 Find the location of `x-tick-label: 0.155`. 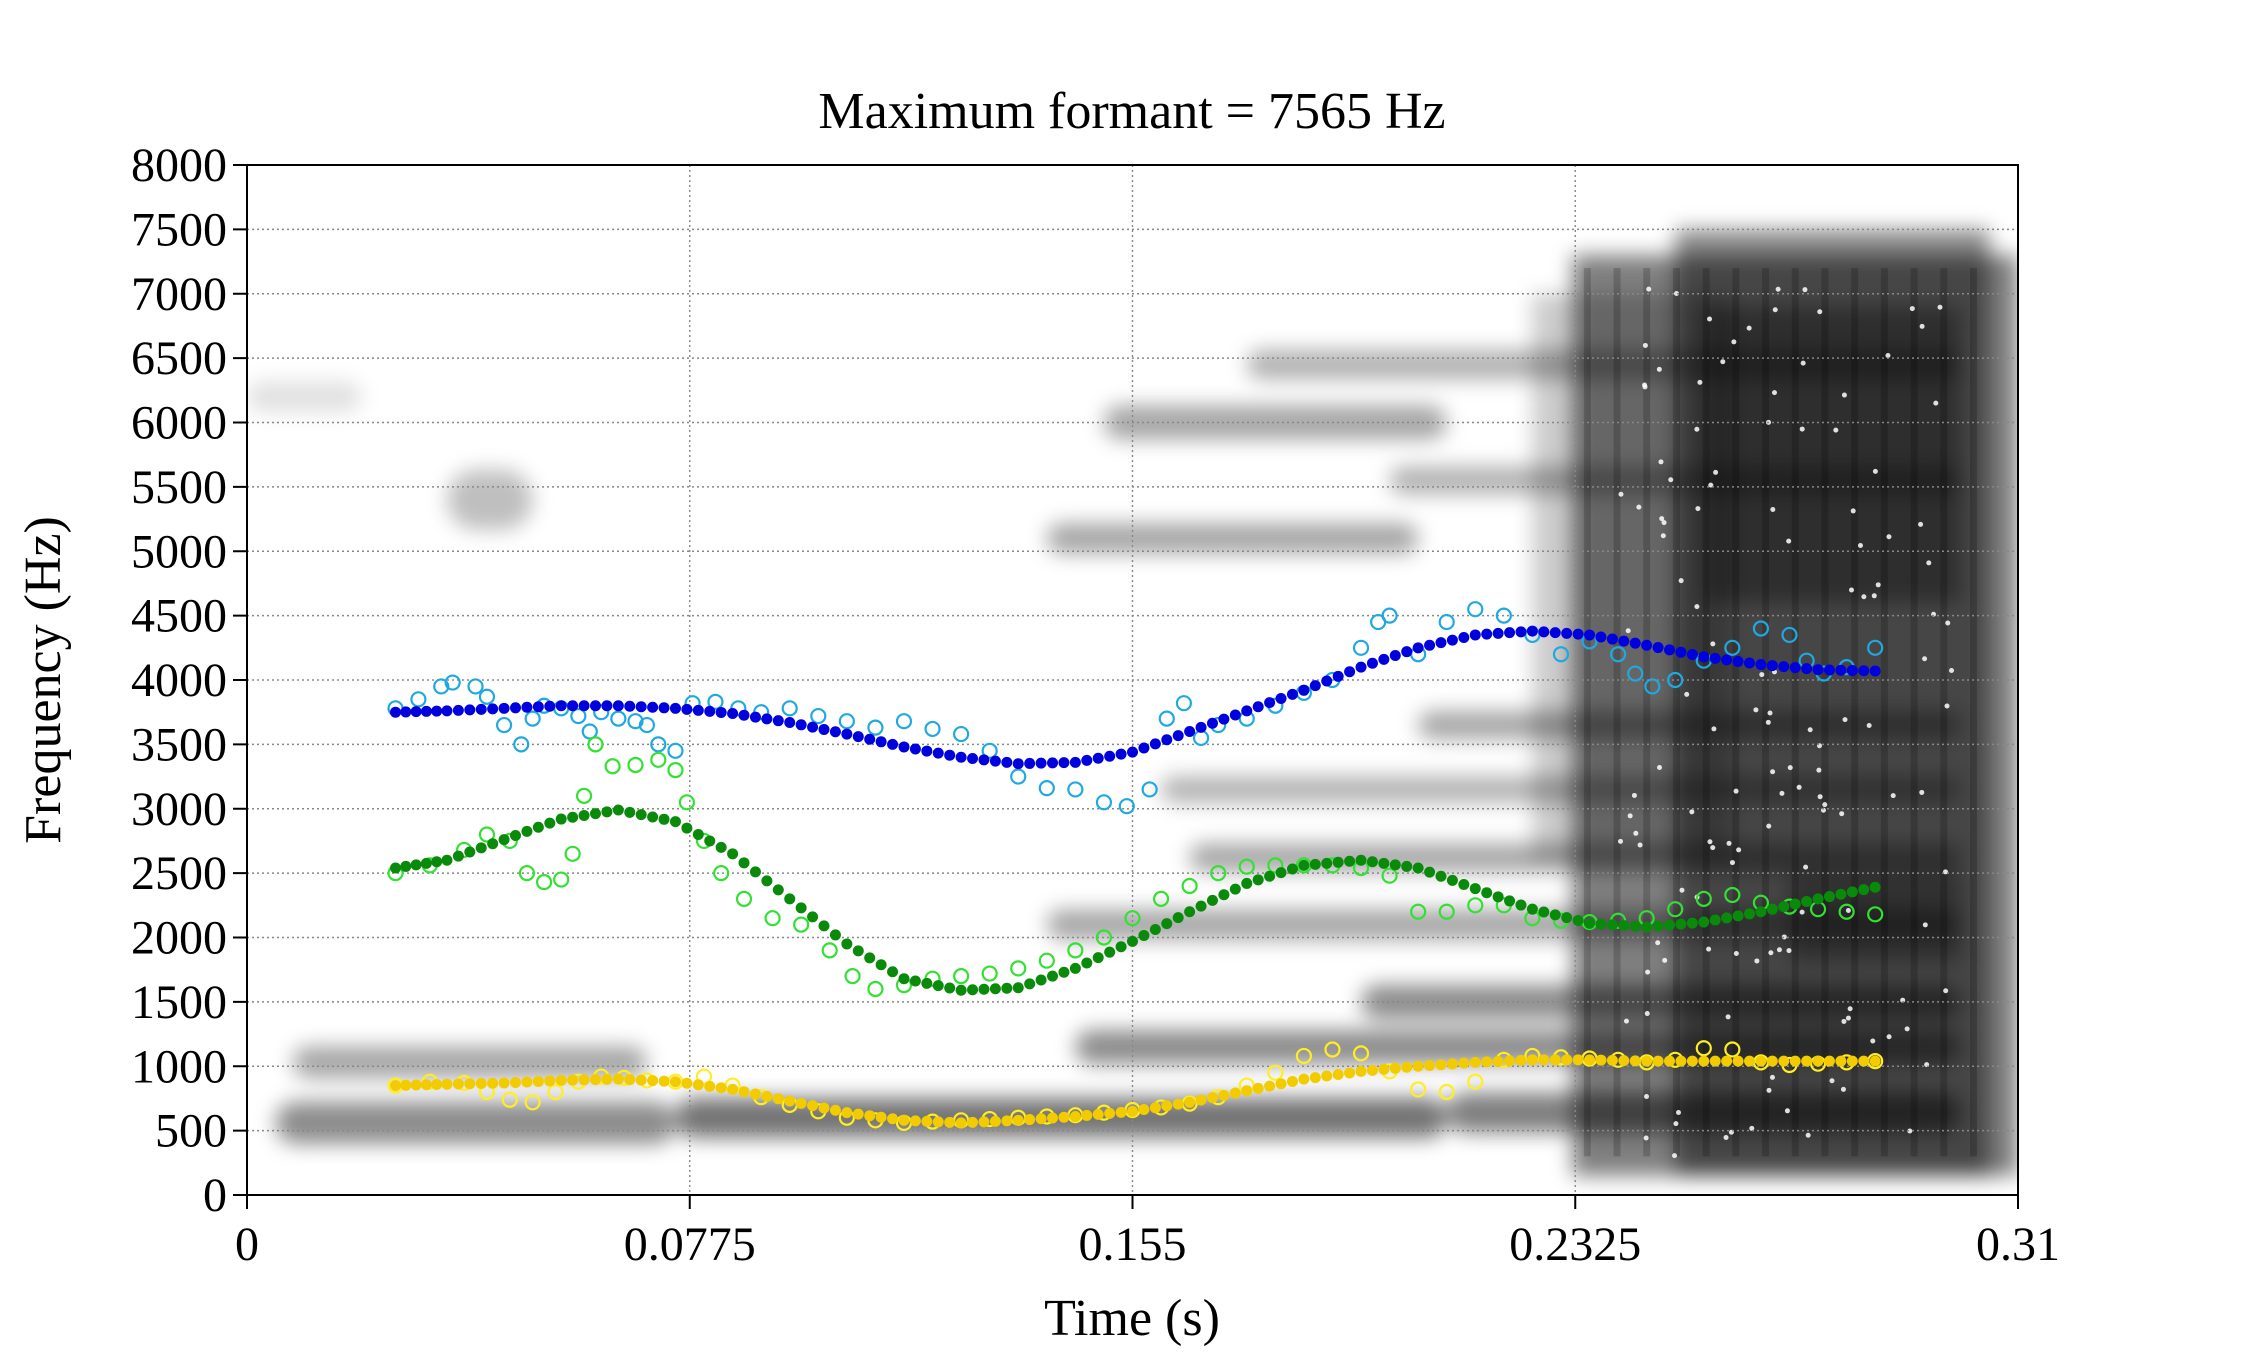

x-tick-label: 0.155 is located at coordinates (1133, 1244).